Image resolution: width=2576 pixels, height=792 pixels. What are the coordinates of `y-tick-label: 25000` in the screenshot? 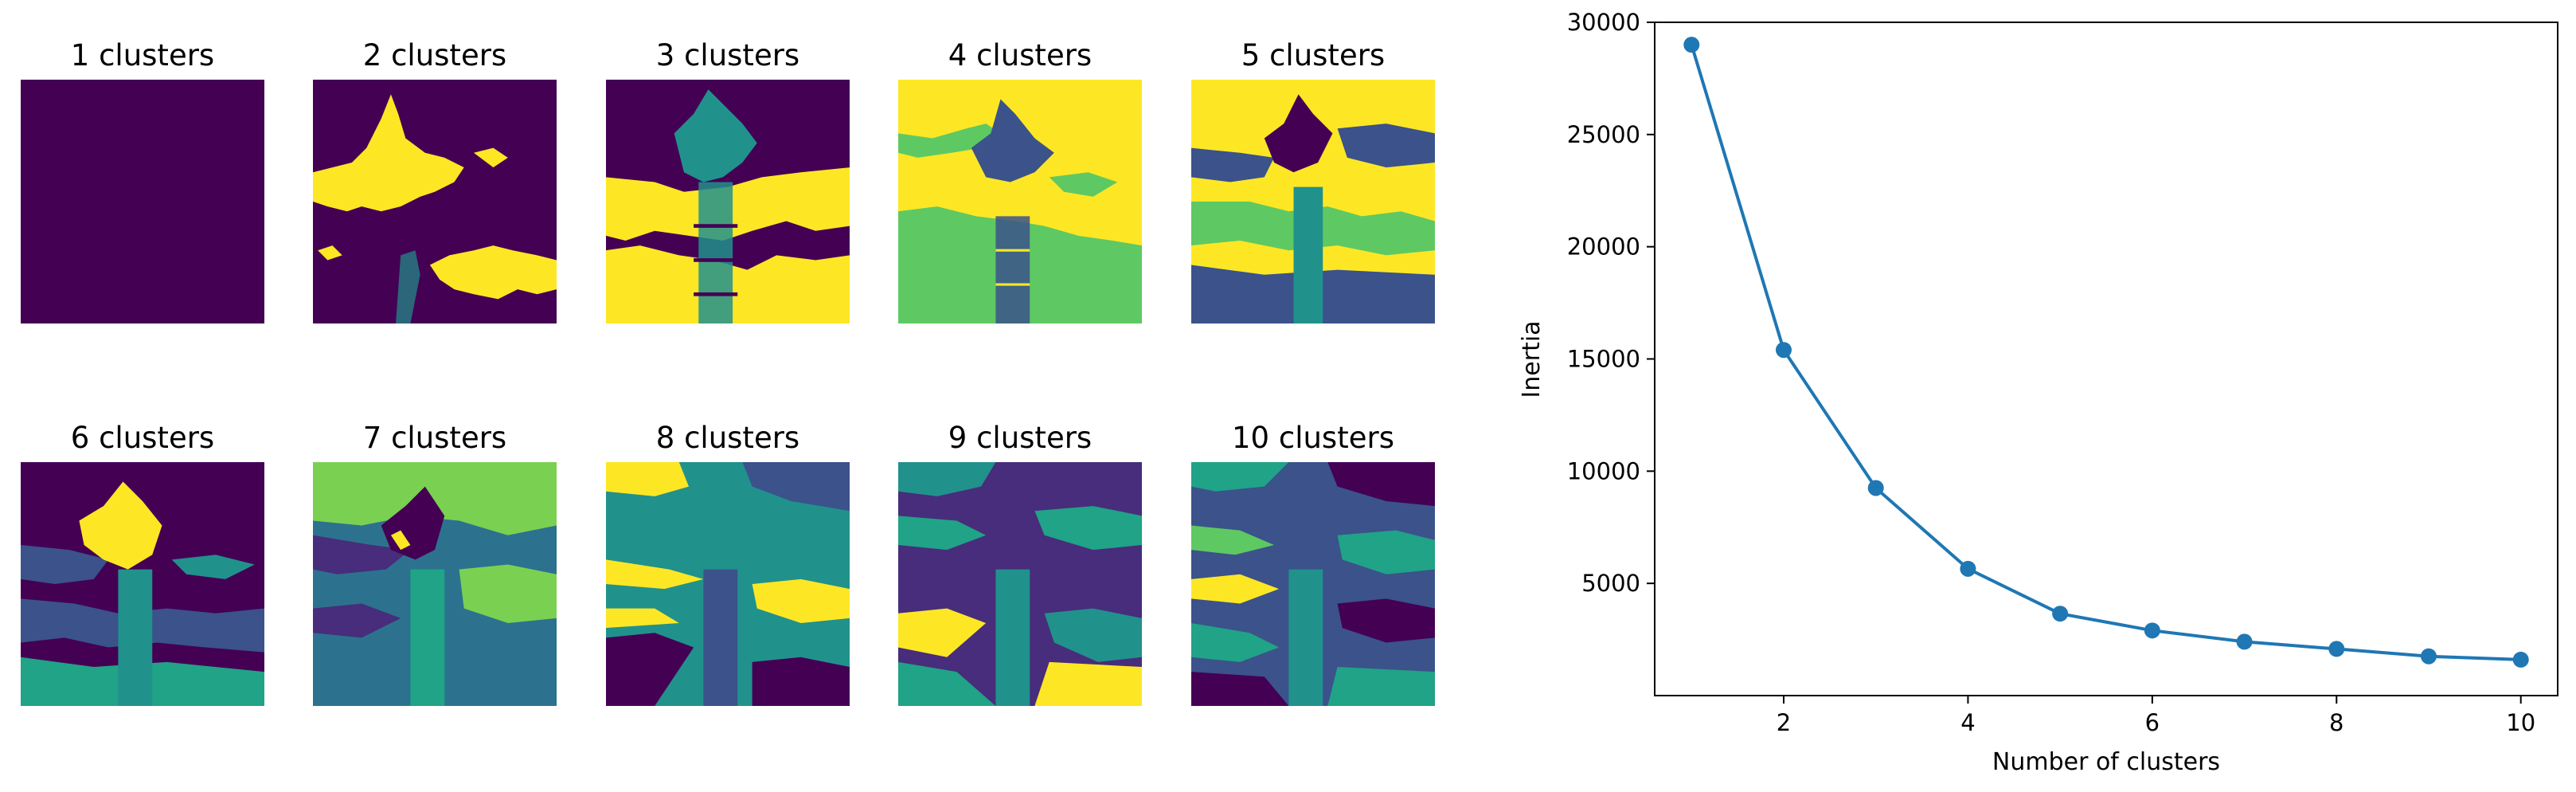 It's located at (1604, 134).